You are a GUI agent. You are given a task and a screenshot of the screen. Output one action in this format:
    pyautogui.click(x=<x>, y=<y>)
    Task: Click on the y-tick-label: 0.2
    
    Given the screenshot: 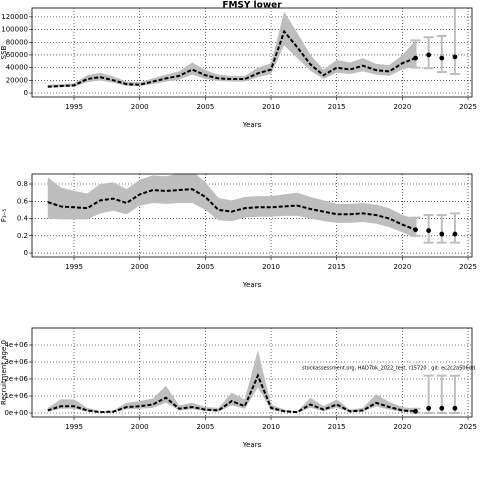 What is the action you would take?
    pyautogui.click(x=22, y=236)
    